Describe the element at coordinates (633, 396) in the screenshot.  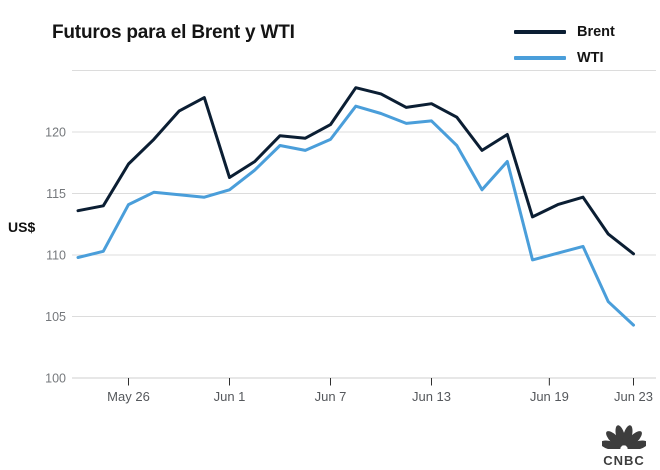
I see `x-tick-label: Jun 23` at that location.